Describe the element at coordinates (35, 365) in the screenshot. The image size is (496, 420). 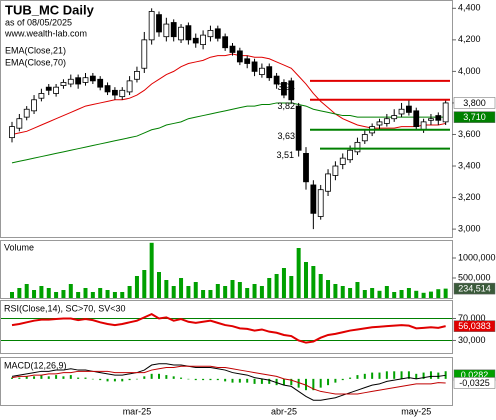
I see `panel-title: MACD(12,26,9)` at that location.